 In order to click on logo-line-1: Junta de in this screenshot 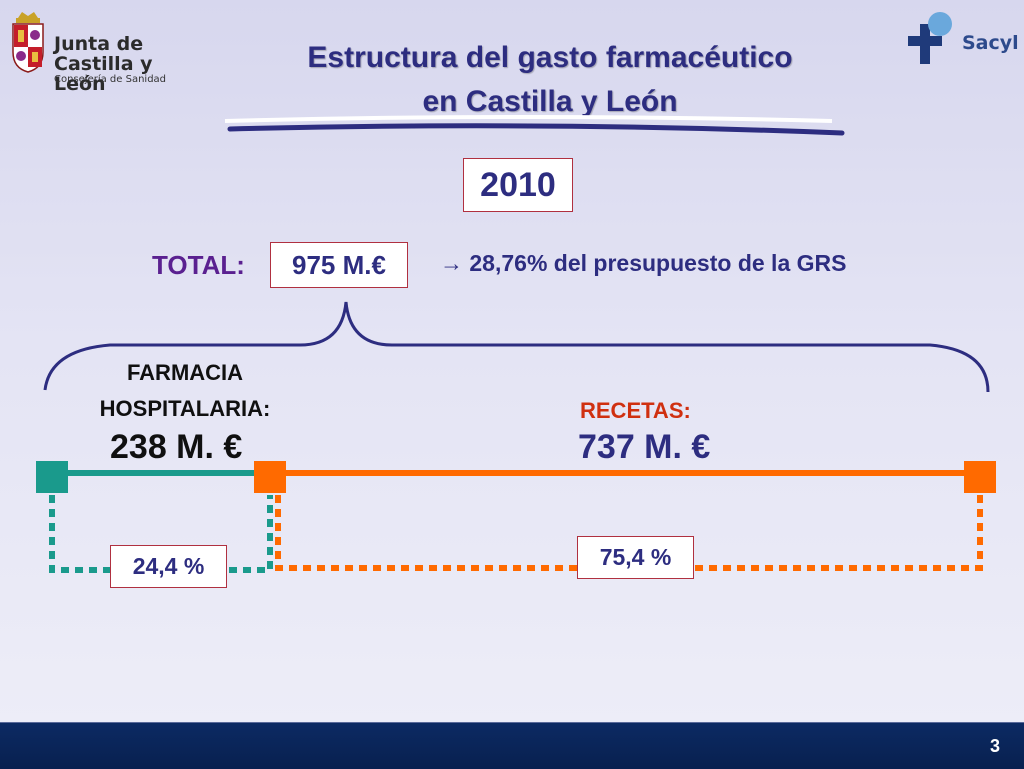, I will do `click(99, 44)`.